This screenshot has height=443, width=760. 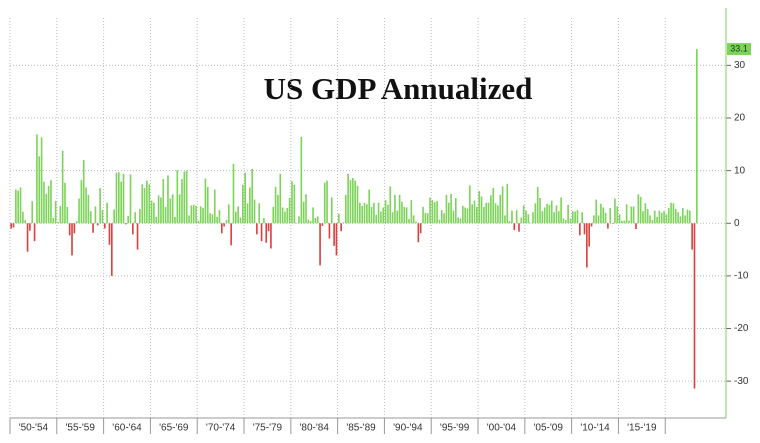 I want to click on x-tick-label: '05-'09, so click(x=549, y=428).